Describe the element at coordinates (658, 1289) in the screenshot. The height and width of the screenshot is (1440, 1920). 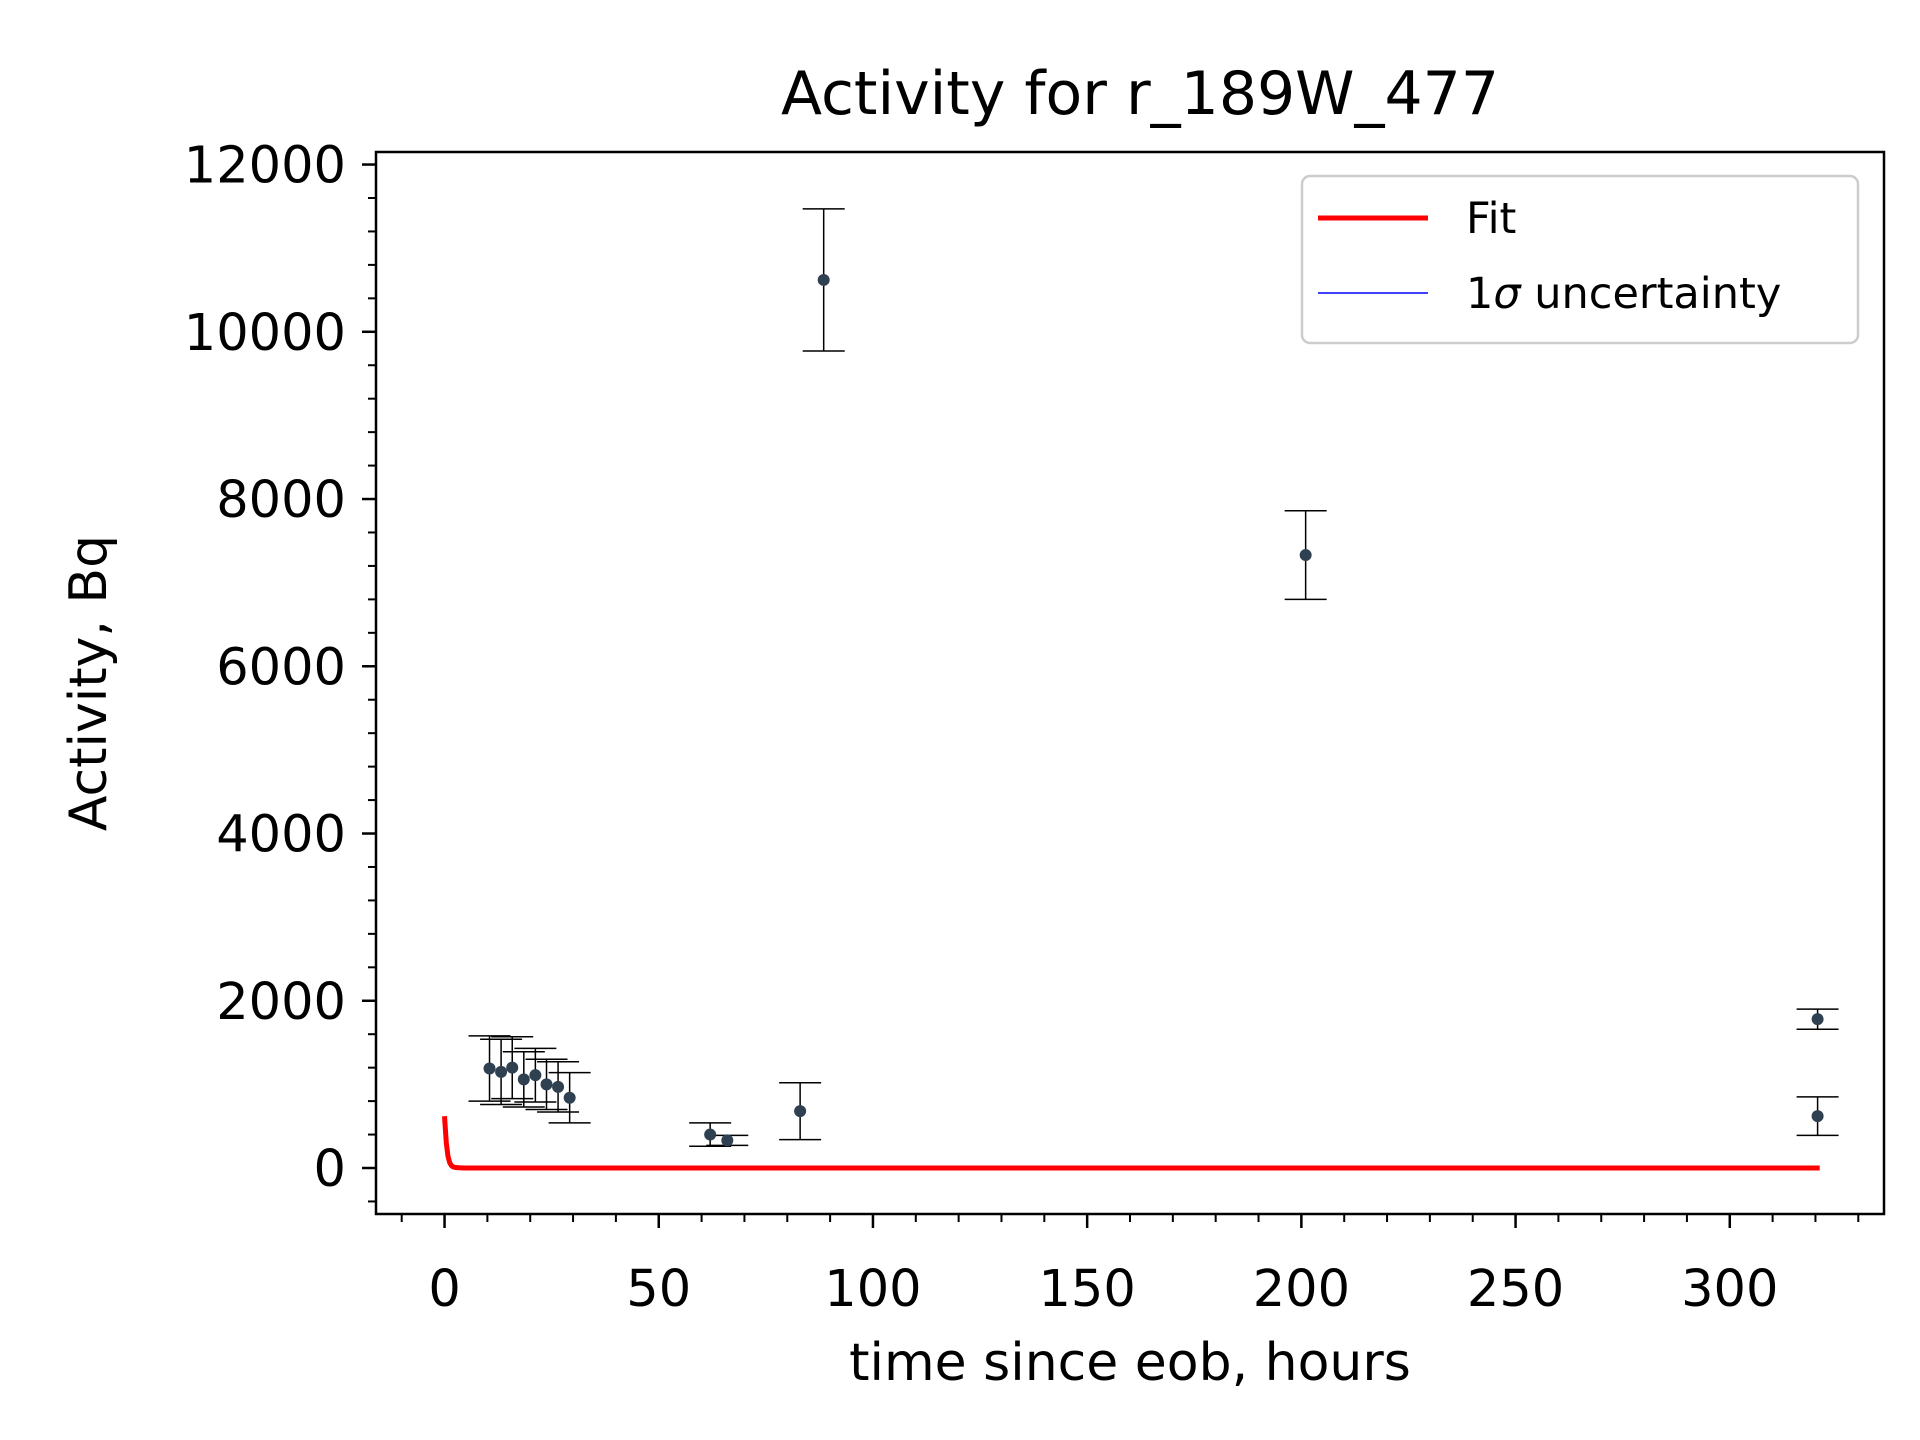
I see `x-tick-label: 50` at that location.